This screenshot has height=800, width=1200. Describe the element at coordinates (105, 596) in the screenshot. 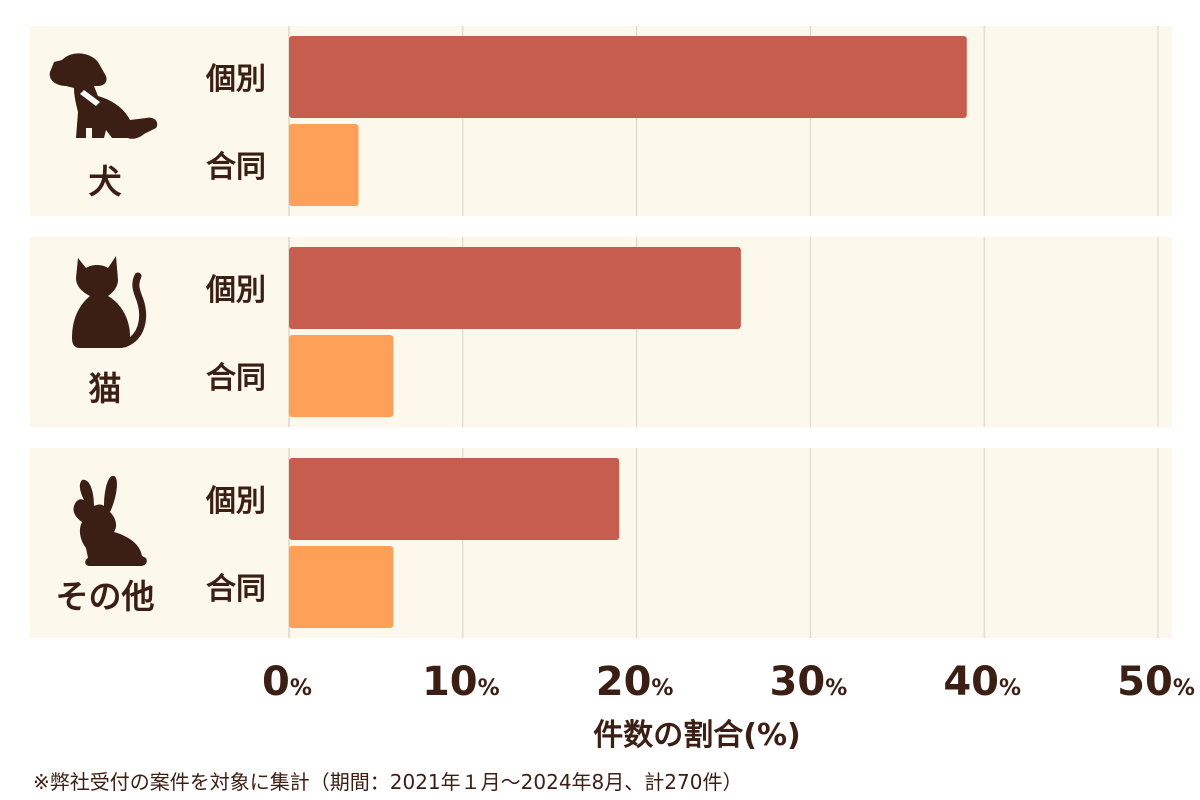

I see `category-label-2: その他` at that location.